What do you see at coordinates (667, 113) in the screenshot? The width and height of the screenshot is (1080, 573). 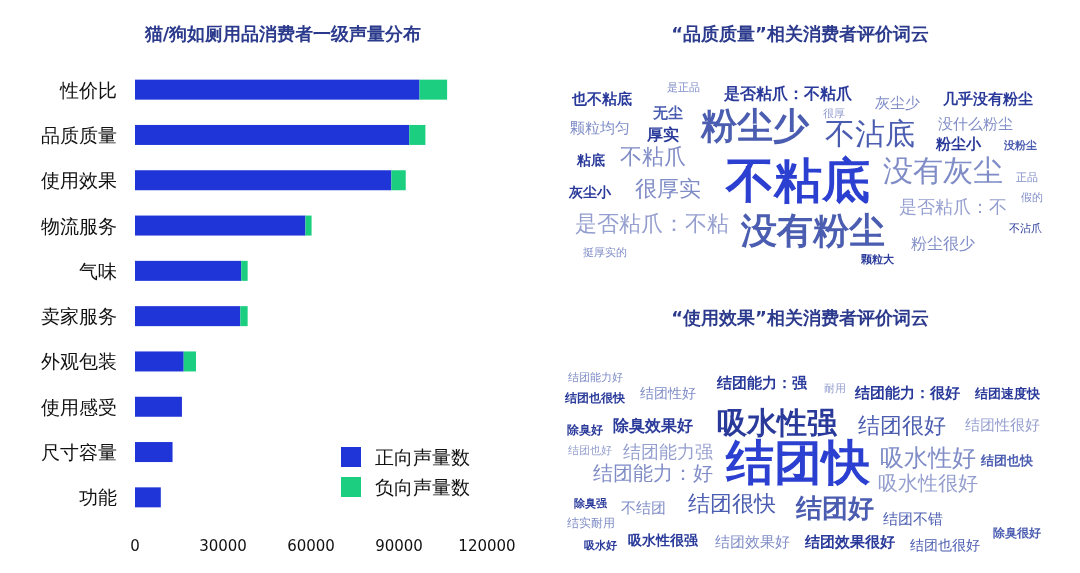 I see `text: 无尘` at bounding box center [667, 113].